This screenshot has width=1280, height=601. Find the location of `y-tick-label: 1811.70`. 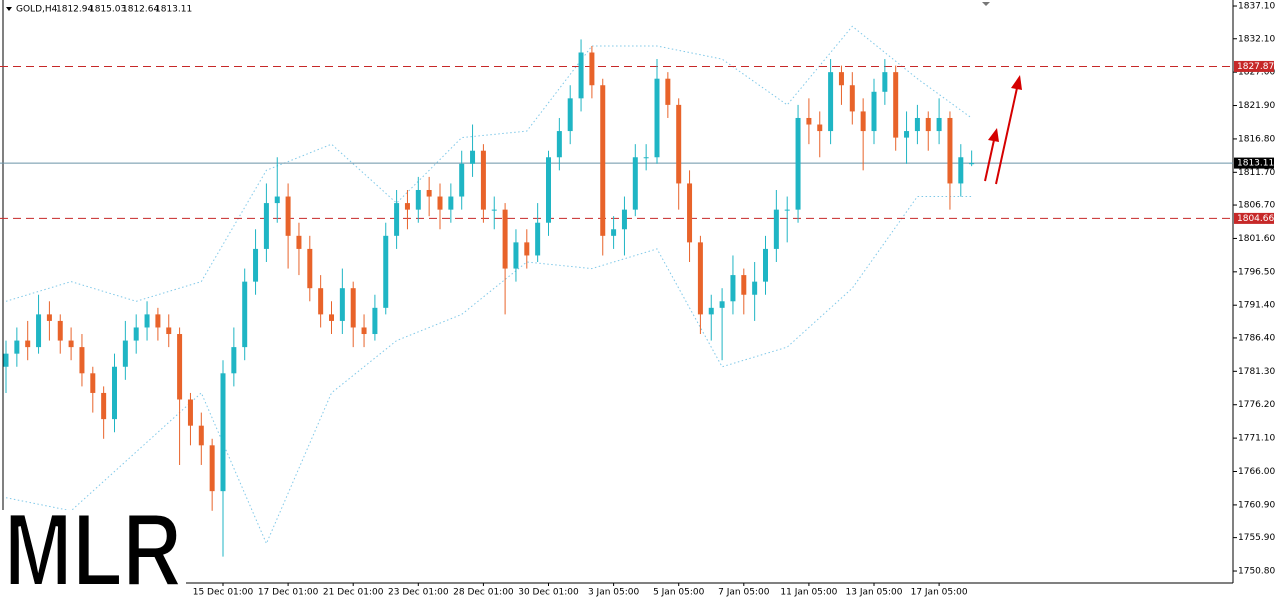

y-tick-label: 1811.70 is located at coordinates (1256, 173).